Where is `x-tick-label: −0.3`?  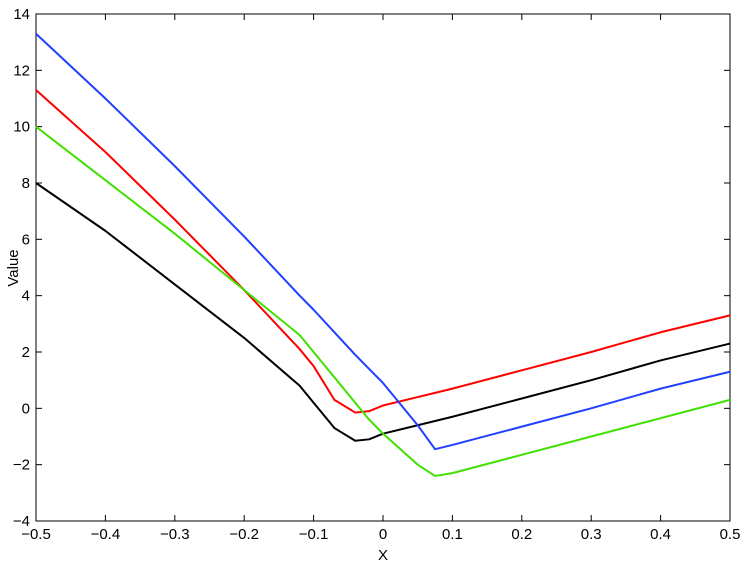
x-tick-label: −0.3 is located at coordinates (175, 534).